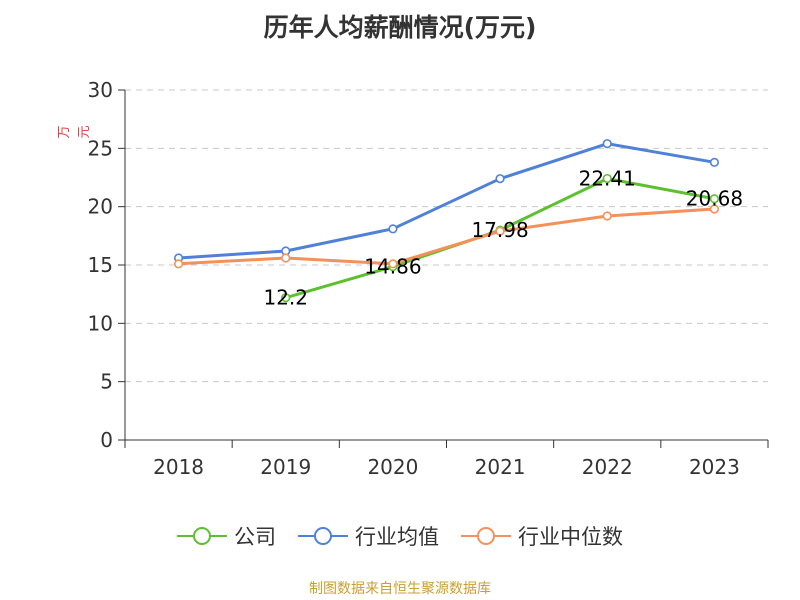  I want to click on y-tick-label-15: 15, so click(100, 265).